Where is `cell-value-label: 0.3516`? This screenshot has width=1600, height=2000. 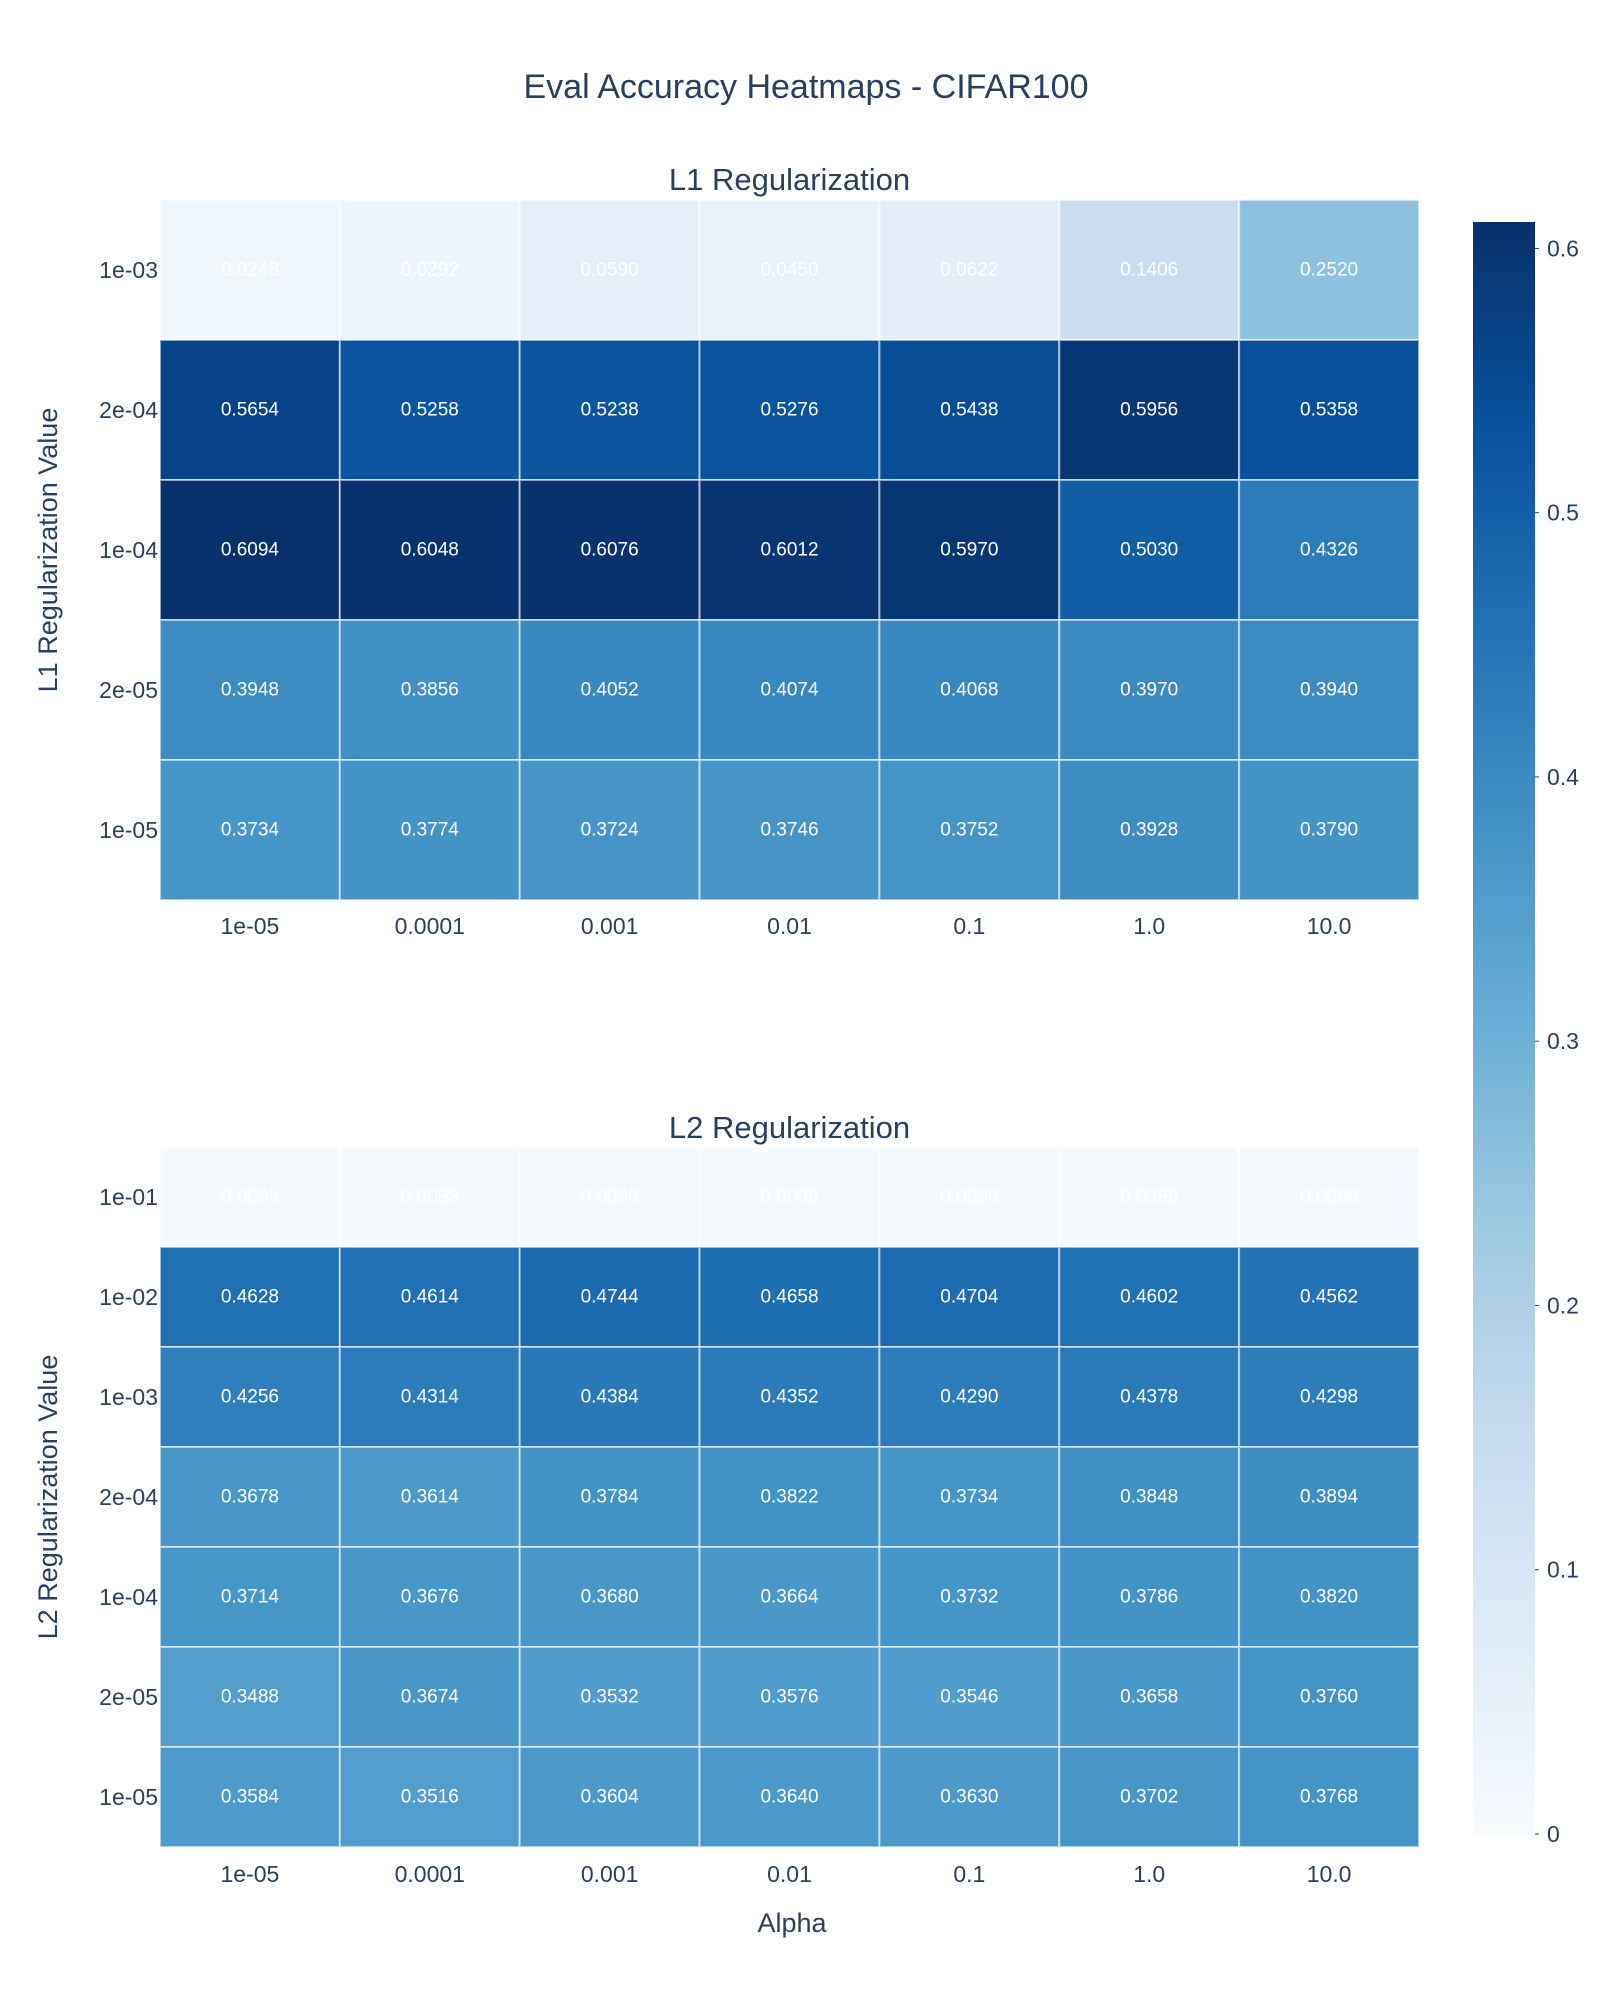 cell-value-label: 0.3516 is located at coordinates (430, 1797).